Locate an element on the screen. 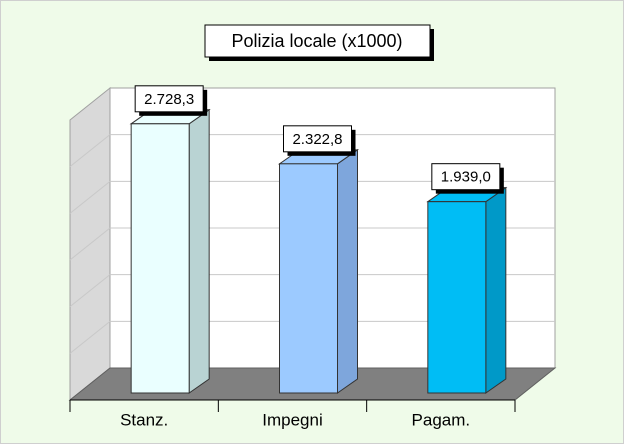 The image size is (624, 444). x-tick-label: Impegni is located at coordinates (292, 419).